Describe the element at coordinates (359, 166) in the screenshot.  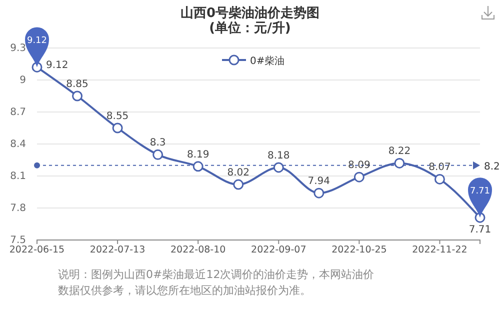
I see `data-label: 8.09` at that location.